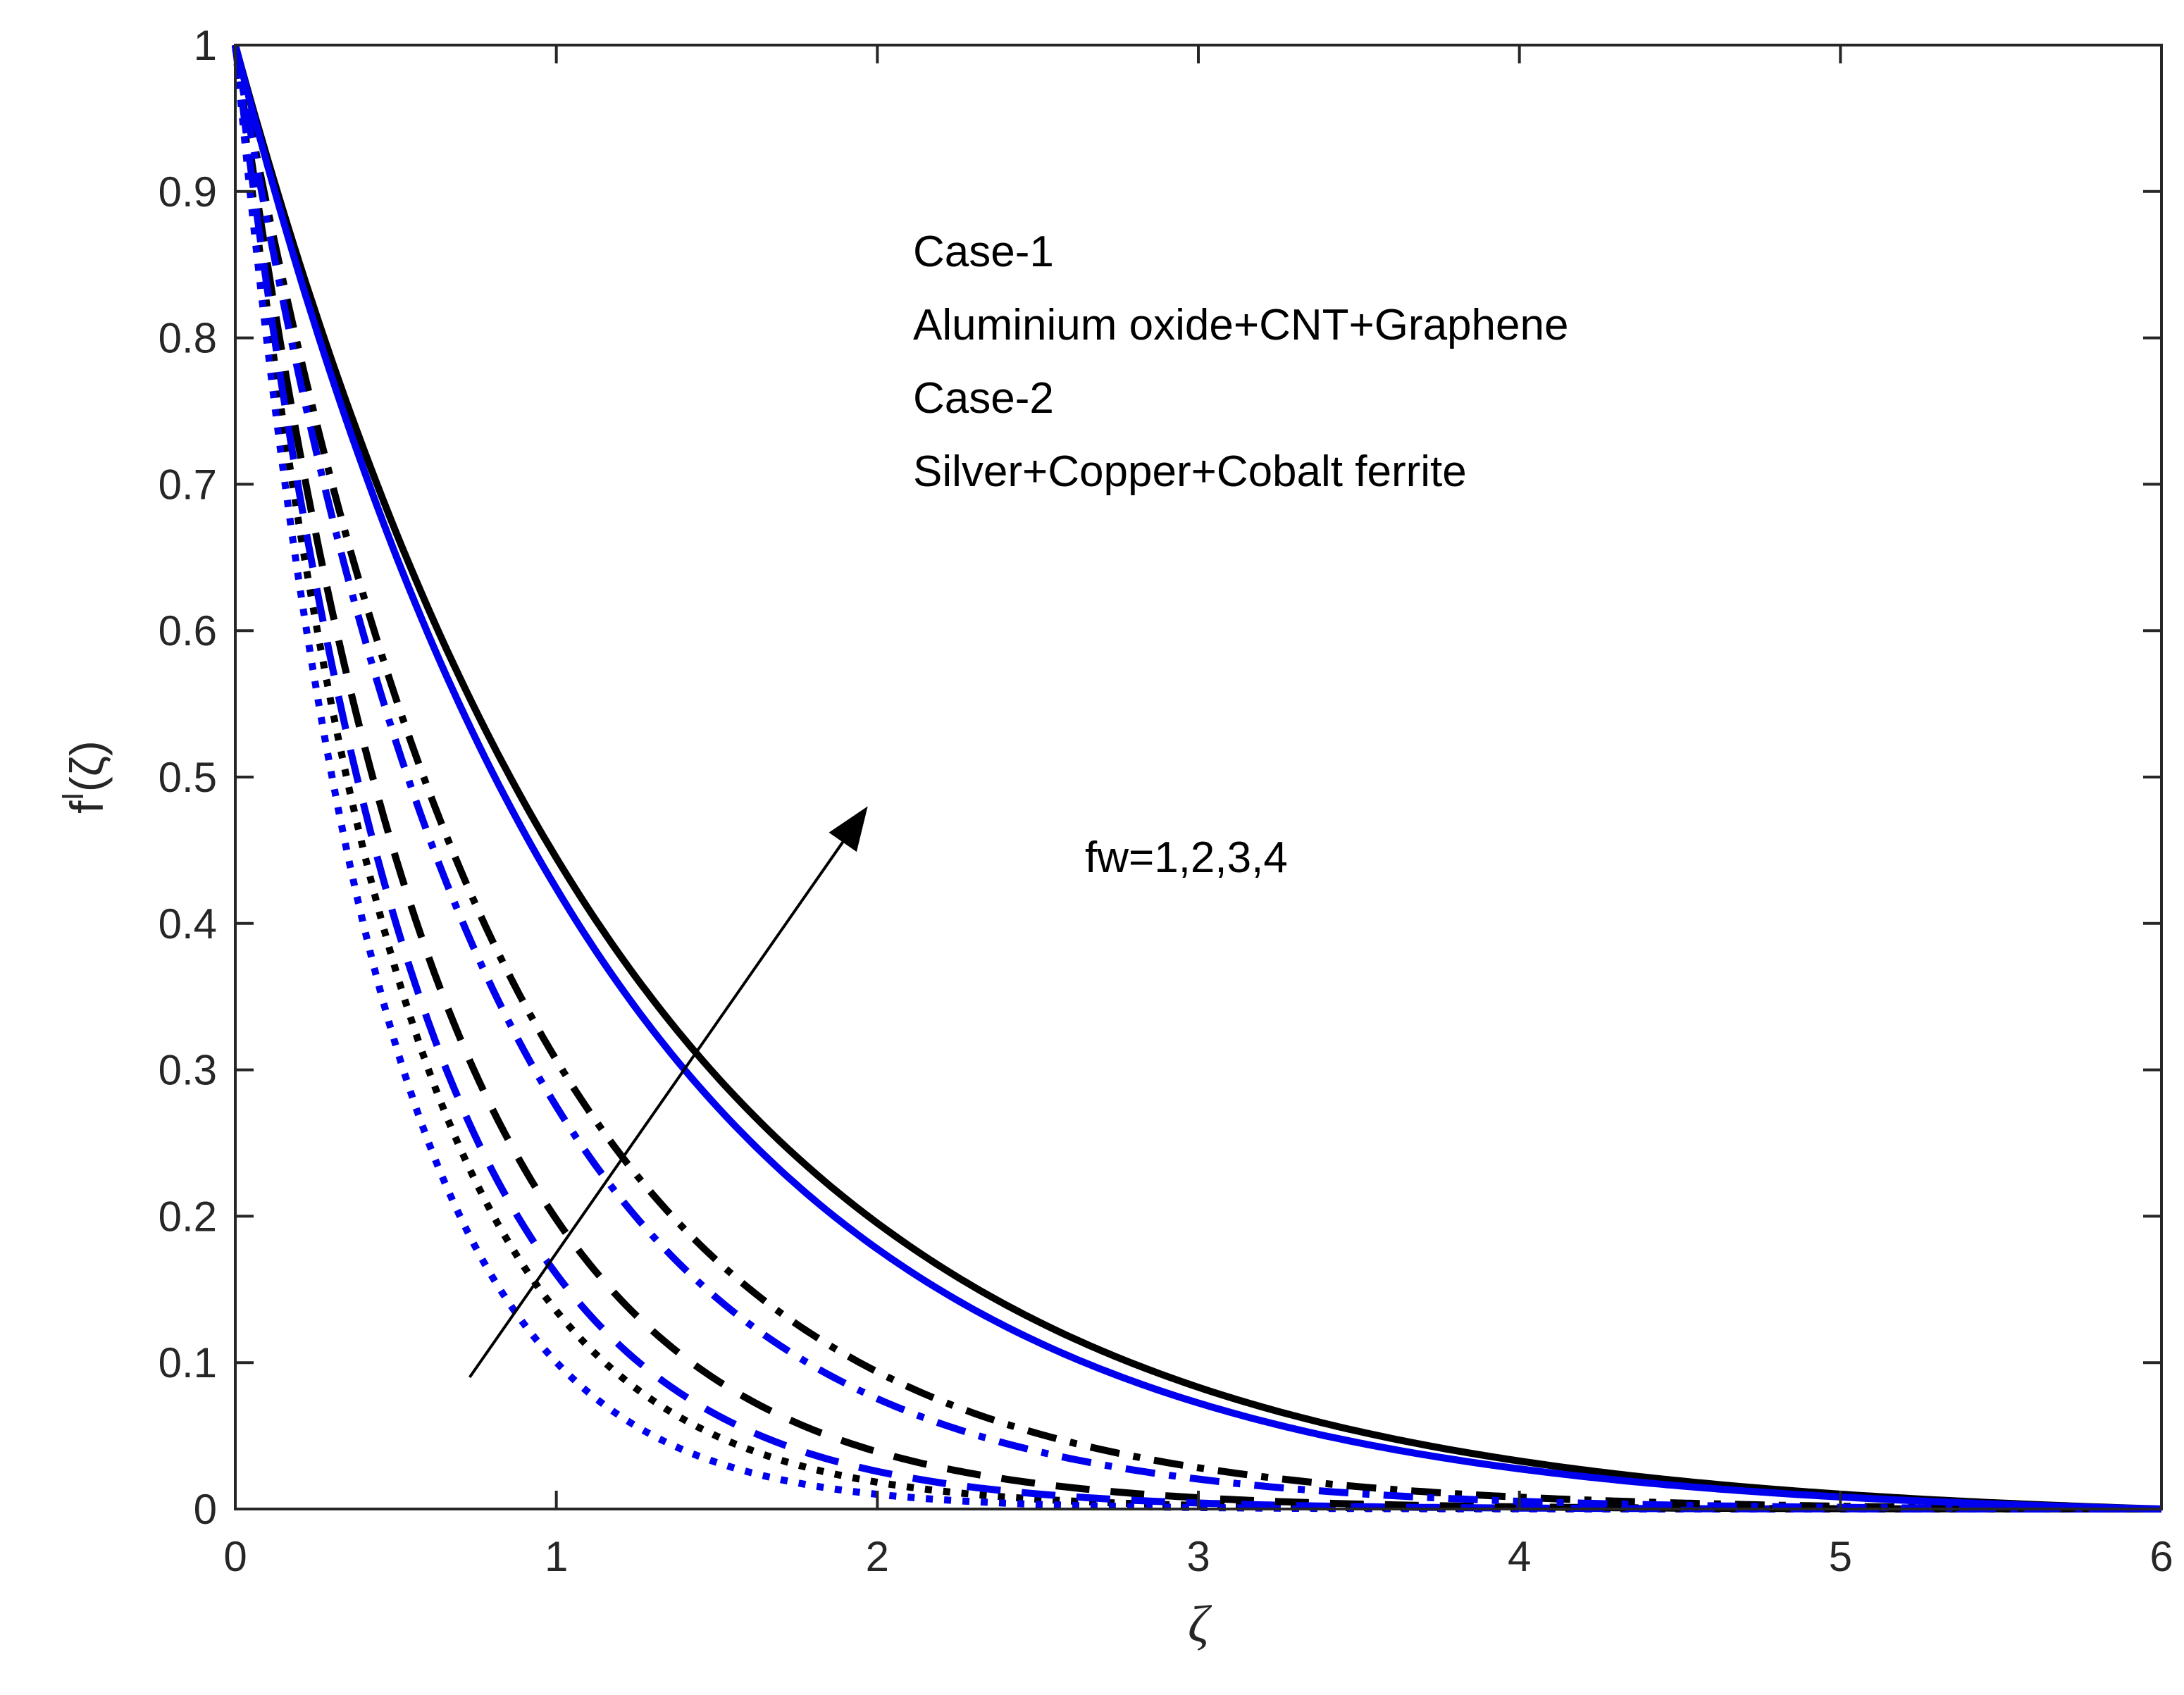 The image size is (2184, 1695). What do you see at coordinates (656, 1110) in the screenshot?
I see `trend-arrow-shaft` at bounding box center [656, 1110].